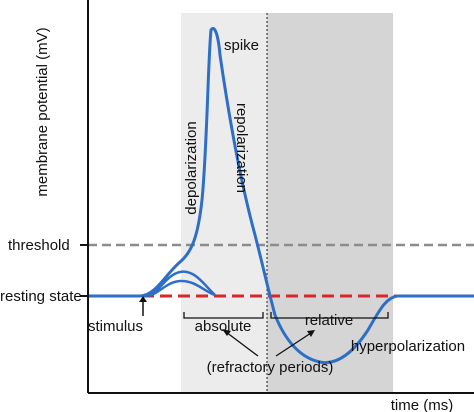 The image size is (474, 412). I want to click on relative-label: relative, so click(329, 320).